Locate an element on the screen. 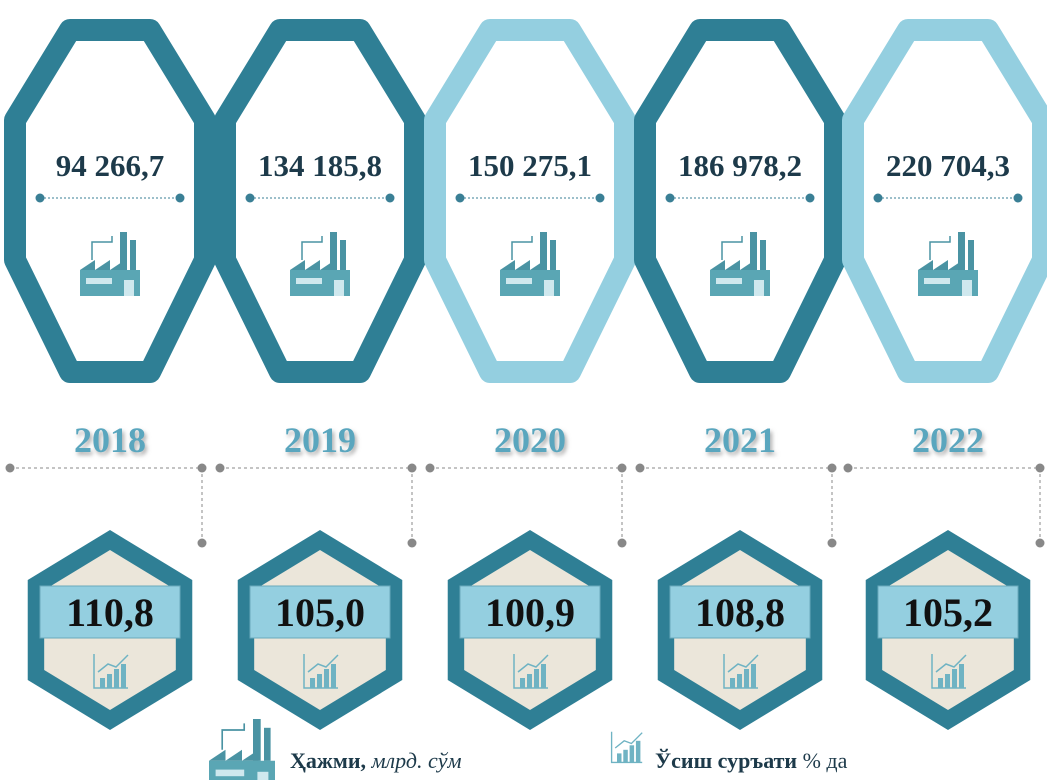 The width and height of the screenshot is (1047, 780). volume-value: 134 185,8 is located at coordinates (320, 165).